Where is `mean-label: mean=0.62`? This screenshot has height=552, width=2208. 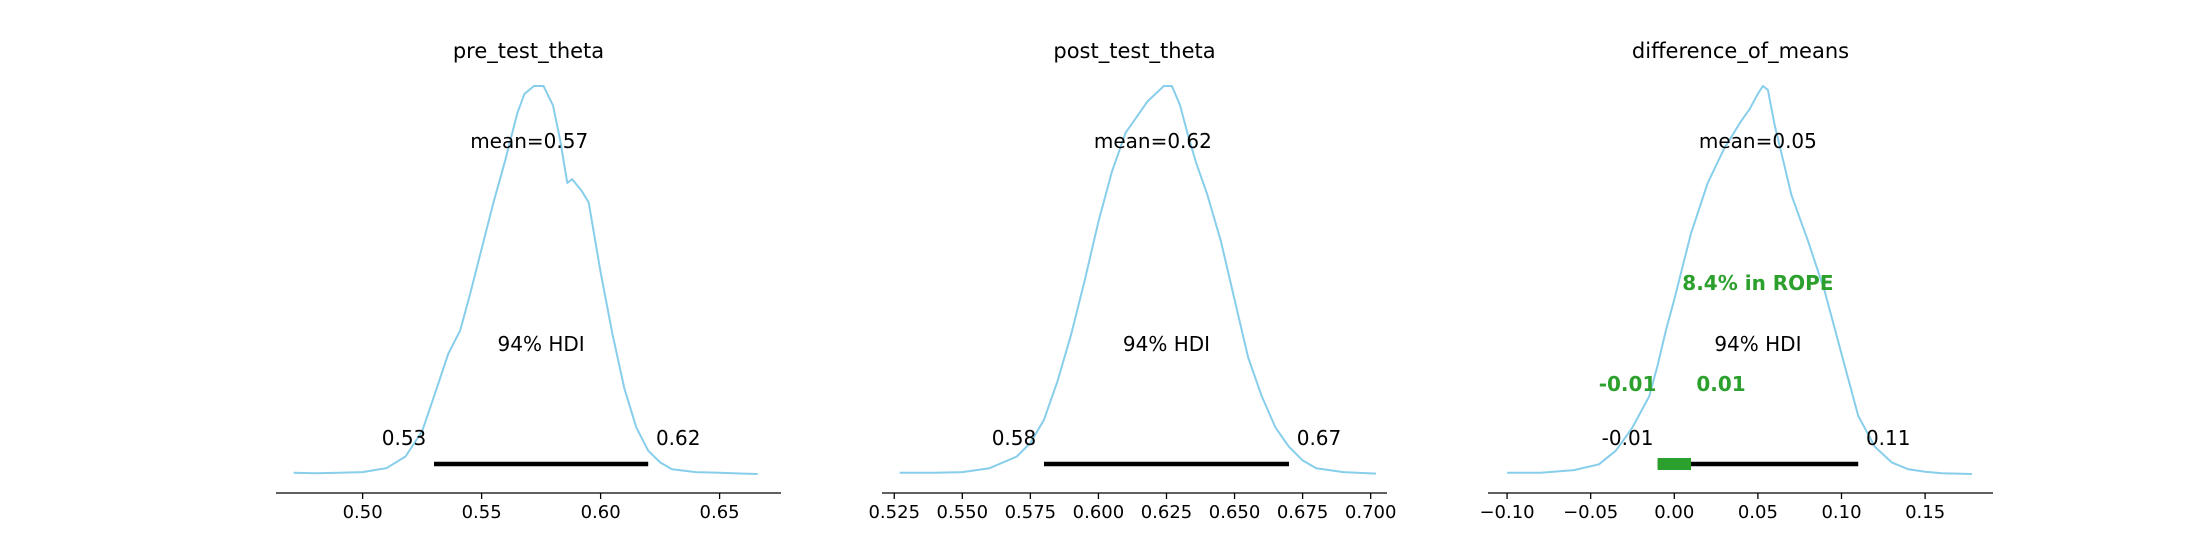 mean-label: mean=0.62 is located at coordinates (1153, 141).